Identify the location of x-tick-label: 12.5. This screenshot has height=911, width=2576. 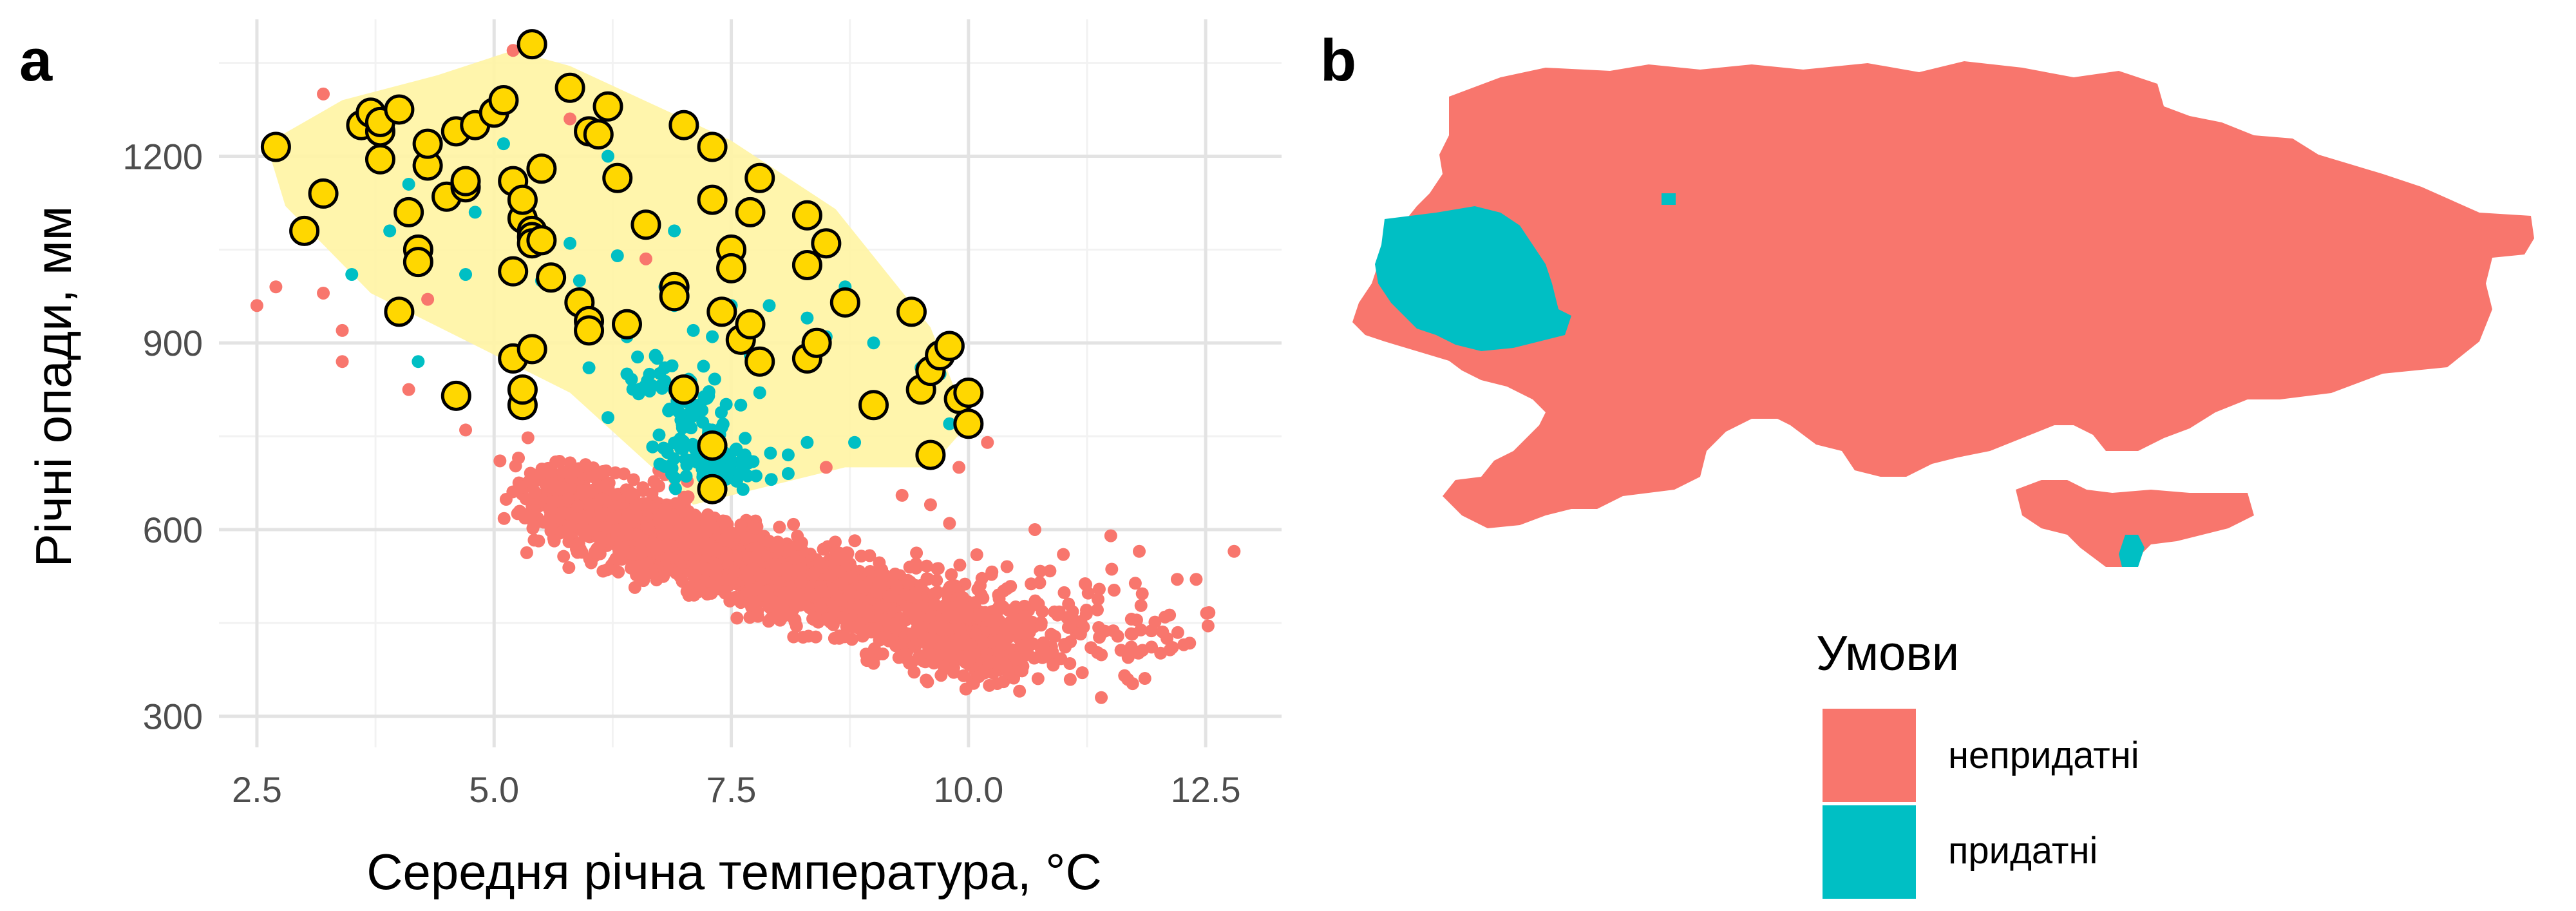
(1206, 790).